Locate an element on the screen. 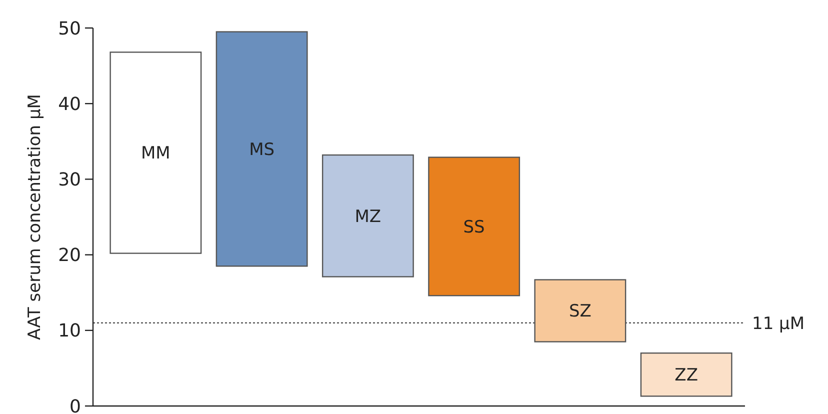 Image resolution: width=828 pixels, height=414 pixels. x-tick-label: SS is located at coordinates (474, 227).